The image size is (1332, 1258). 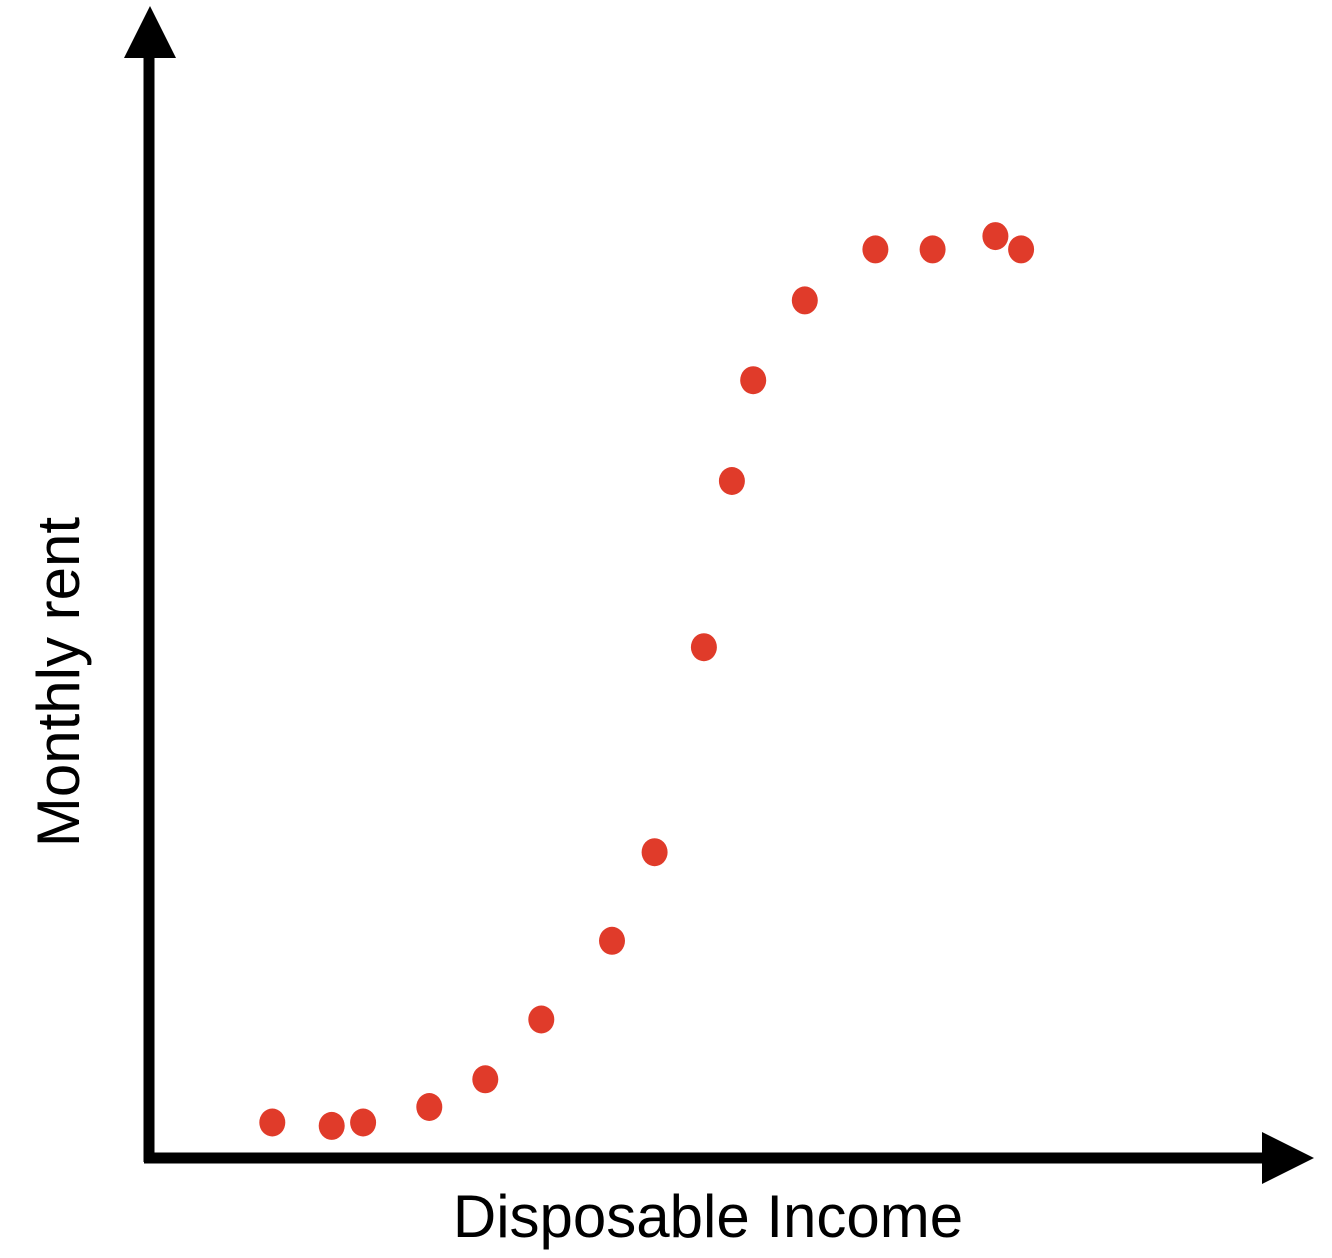 I want to click on x-axis-arrowhead, so click(x=1288, y=1158).